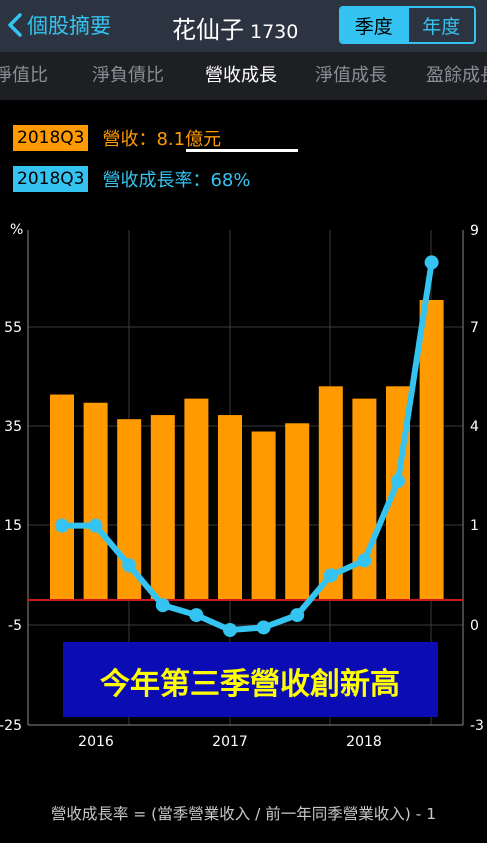  I want to click on quarterly-toggle-button: 季度, so click(374, 25).